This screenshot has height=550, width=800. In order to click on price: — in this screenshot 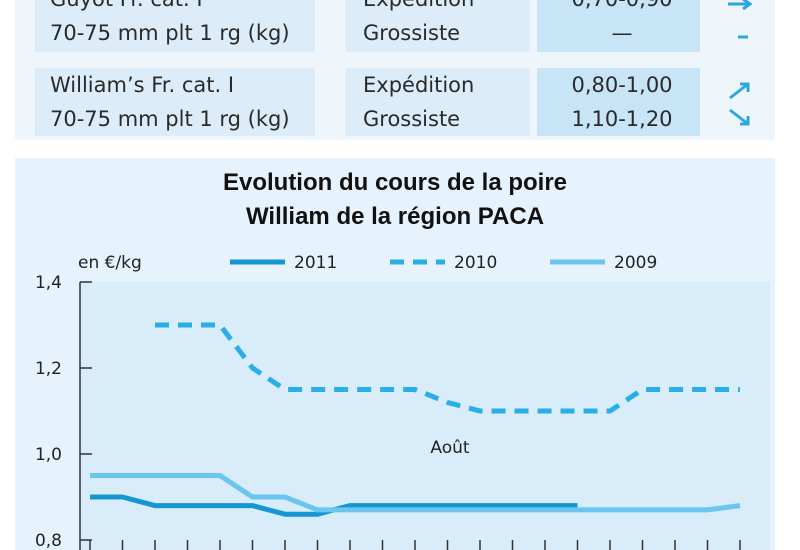, I will do `click(622, 33)`.